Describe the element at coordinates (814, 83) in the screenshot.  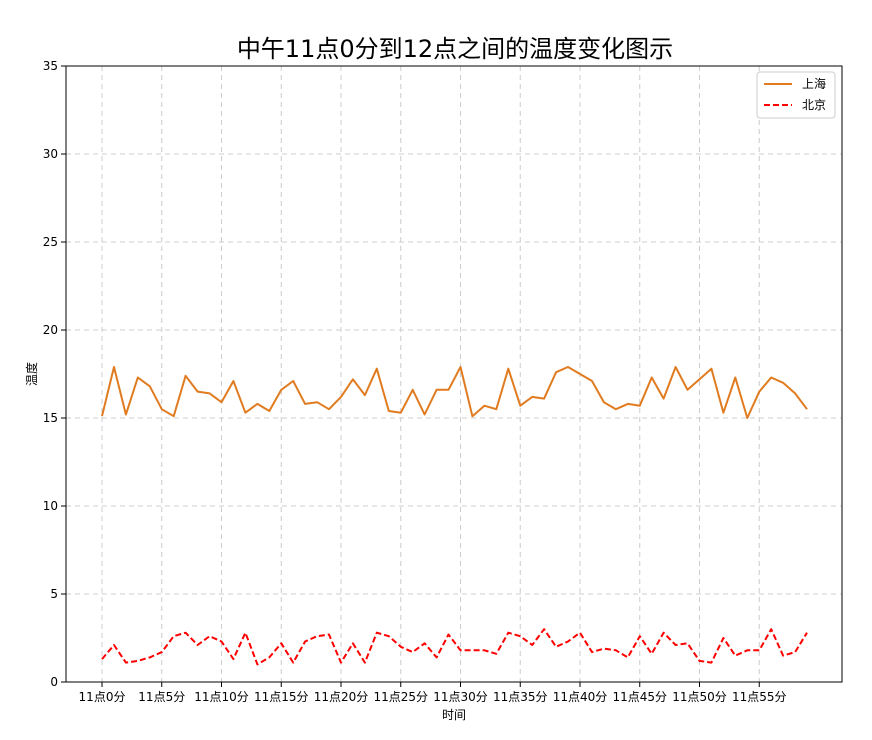
I see `legend-label-shanghai: 上海` at that location.